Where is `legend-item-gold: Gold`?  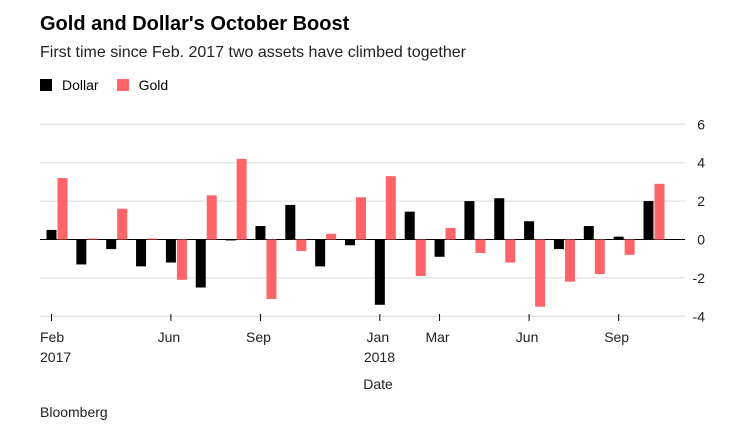
legend-item-gold: Gold is located at coordinates (142, 85).